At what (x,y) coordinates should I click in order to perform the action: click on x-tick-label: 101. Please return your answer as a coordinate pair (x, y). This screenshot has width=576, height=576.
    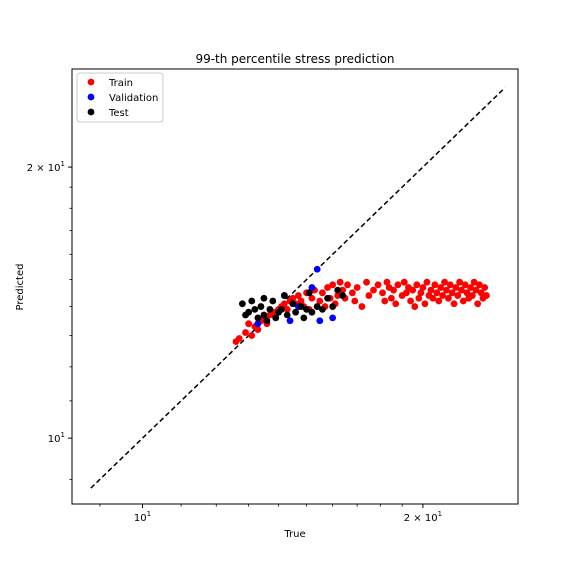
    Looking at the image, I should click on (142, 517).